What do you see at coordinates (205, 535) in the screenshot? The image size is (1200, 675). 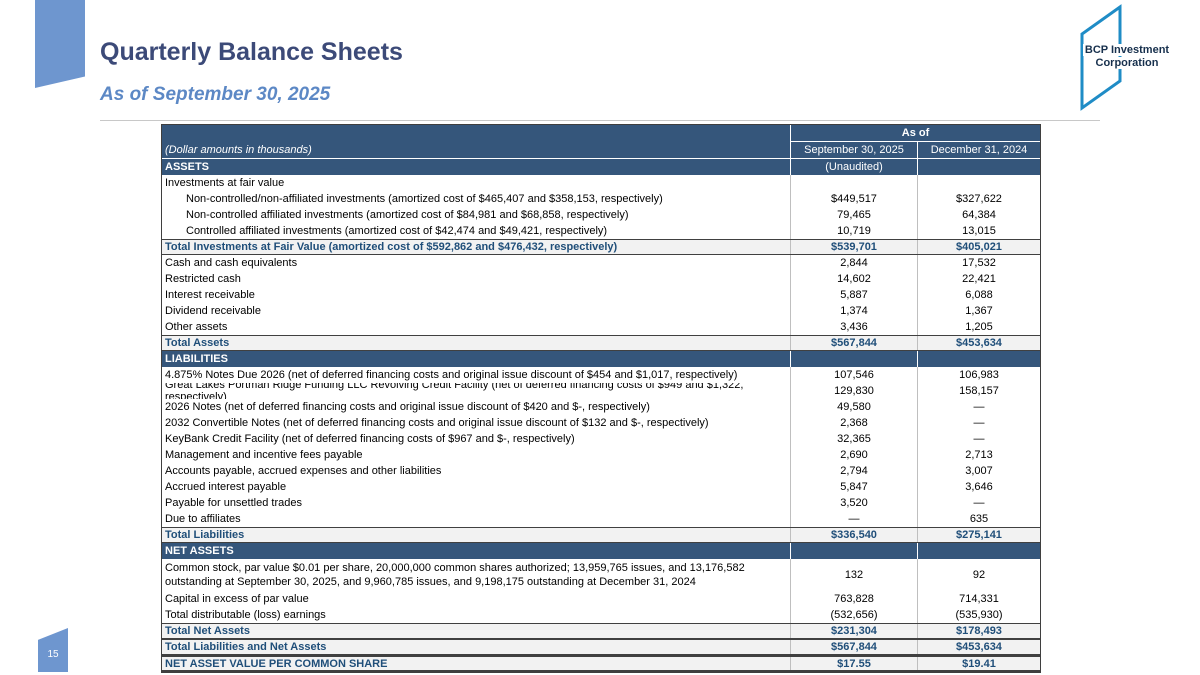 I see `row-label: Total Liabilities` at bounding box center [205, 535].